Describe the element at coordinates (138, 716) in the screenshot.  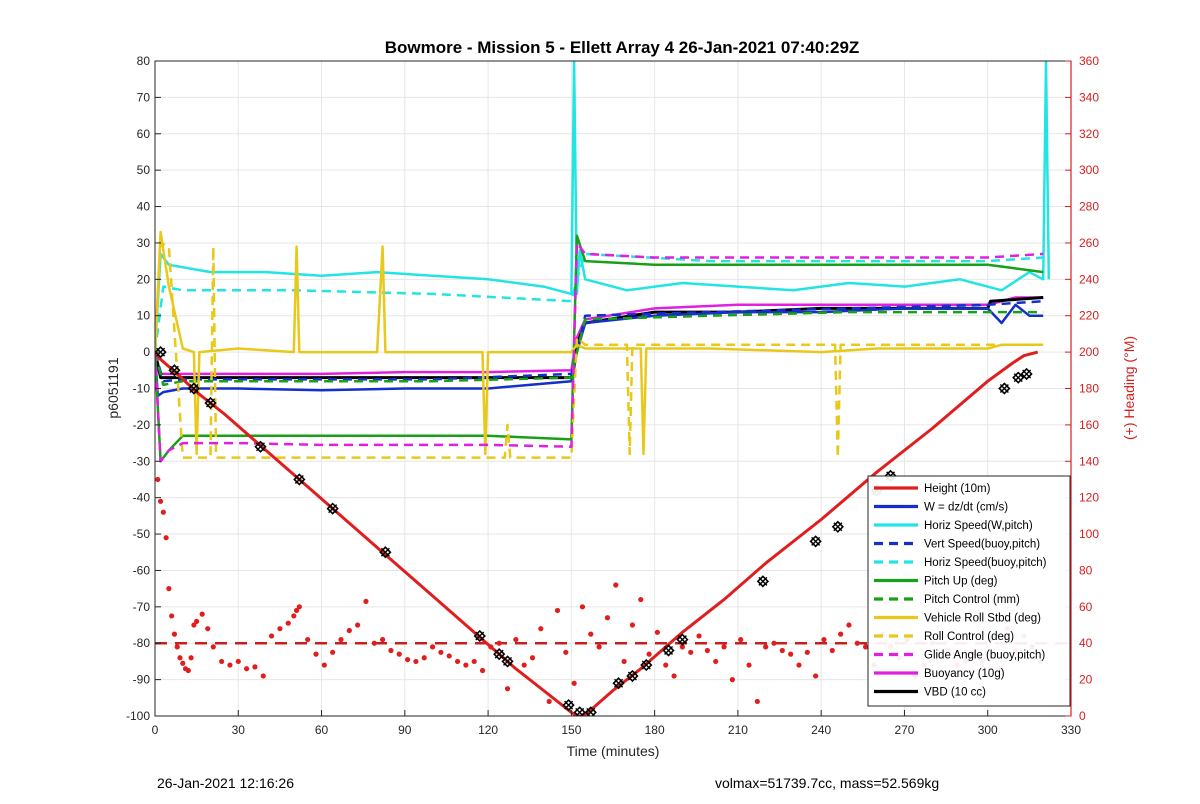
I see `y-tick-label: -100` at that location.